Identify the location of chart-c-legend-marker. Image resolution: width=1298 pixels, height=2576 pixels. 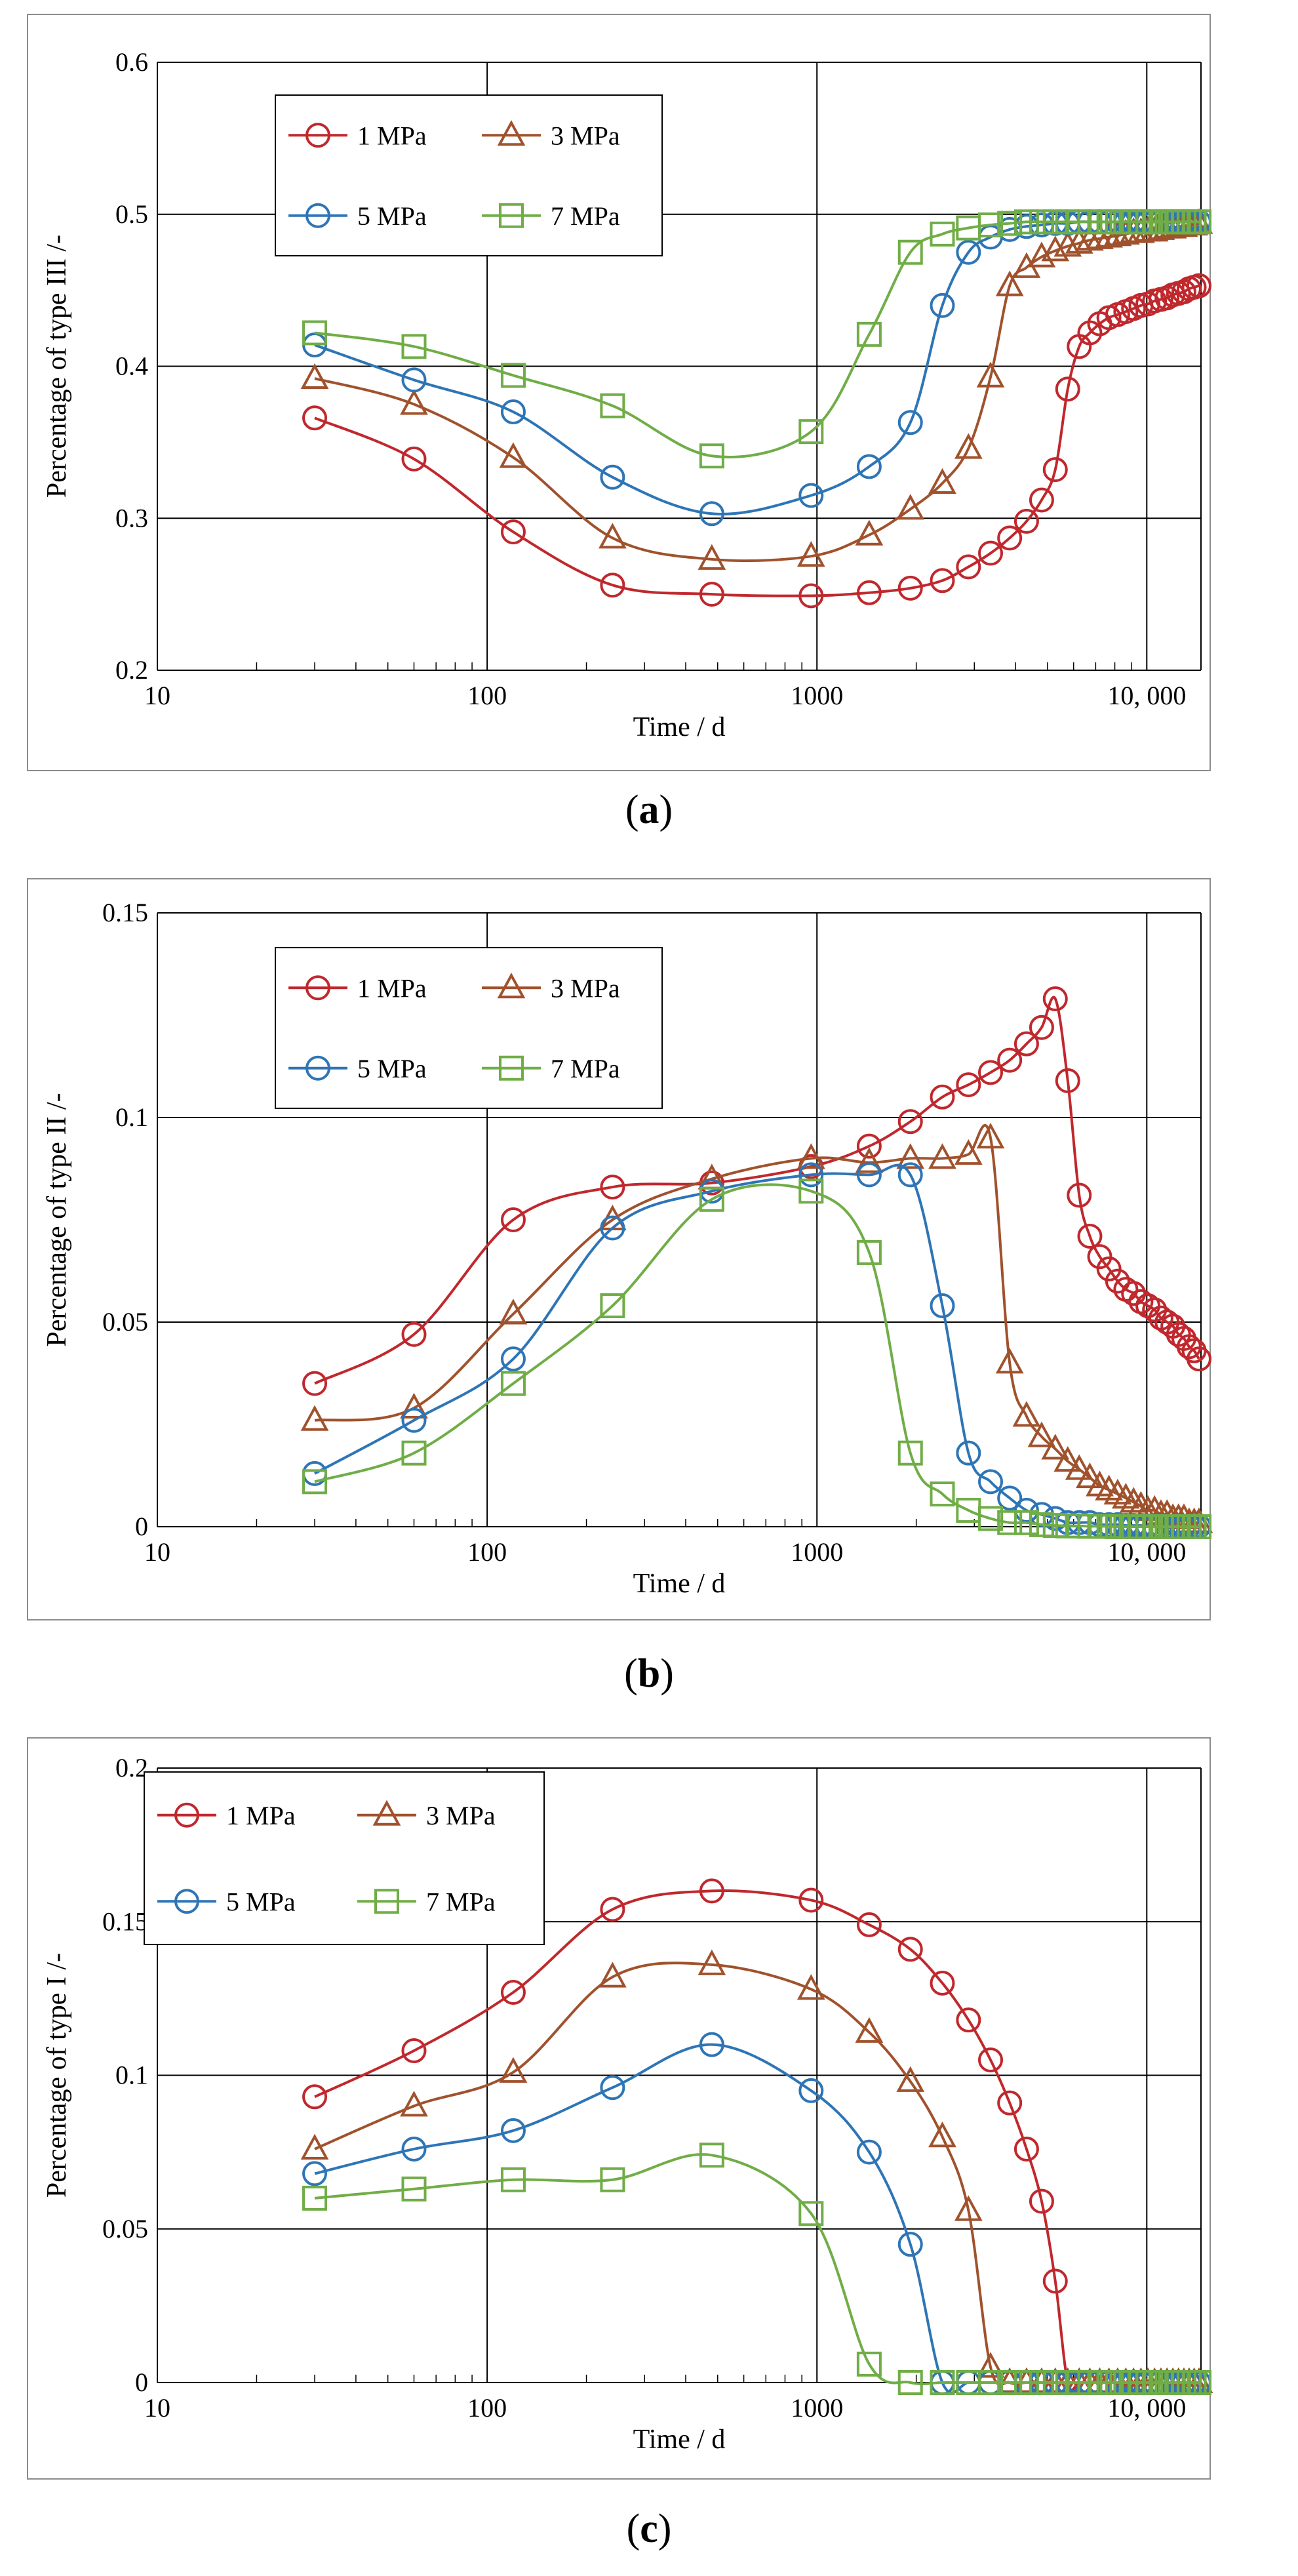
(386, 1813).